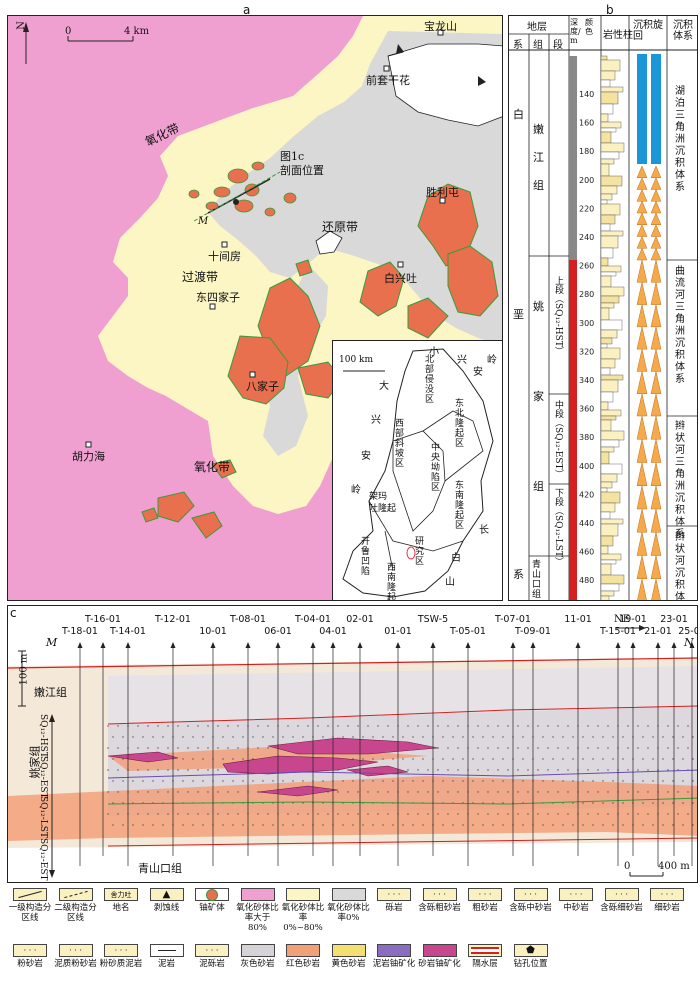 The width and height of the screenshot is (700, 998). What do you see at coordinates (394, 908) in the screenshot?
I see `legend-label: 砾岩` at bounding box center [394, 908].